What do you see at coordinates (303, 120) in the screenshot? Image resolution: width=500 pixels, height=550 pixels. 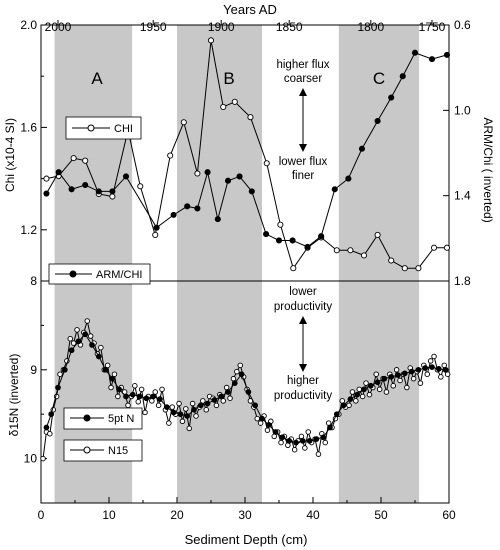 I see `top-double-arrow` at bounding box center [303, 120].